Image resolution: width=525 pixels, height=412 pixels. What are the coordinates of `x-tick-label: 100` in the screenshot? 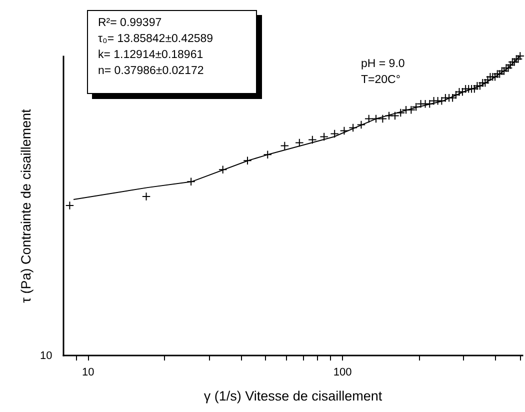 It's located at (342, 372).